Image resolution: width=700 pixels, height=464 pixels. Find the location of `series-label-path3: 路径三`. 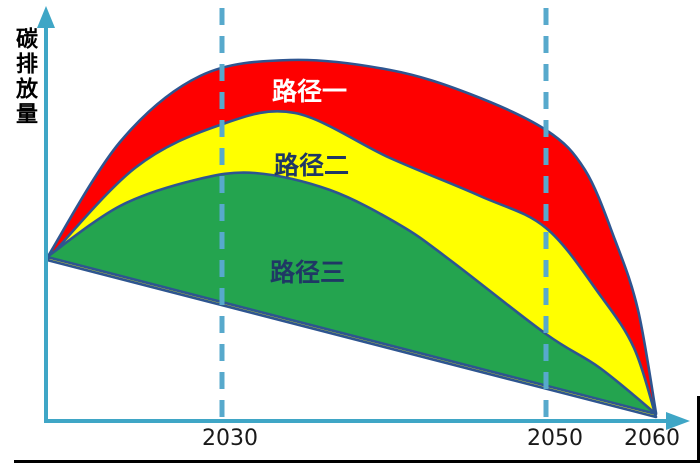

series-label-path3: 路径三 is located at coordinates (308, 272).